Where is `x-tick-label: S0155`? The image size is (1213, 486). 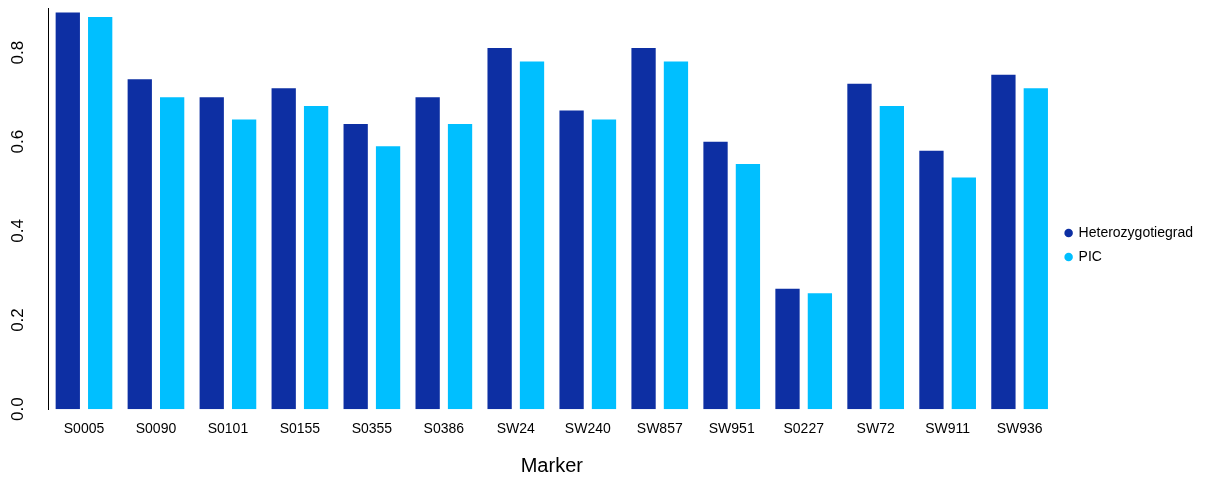
x-tick-label: S0155 is located at coordinates (300, 428).